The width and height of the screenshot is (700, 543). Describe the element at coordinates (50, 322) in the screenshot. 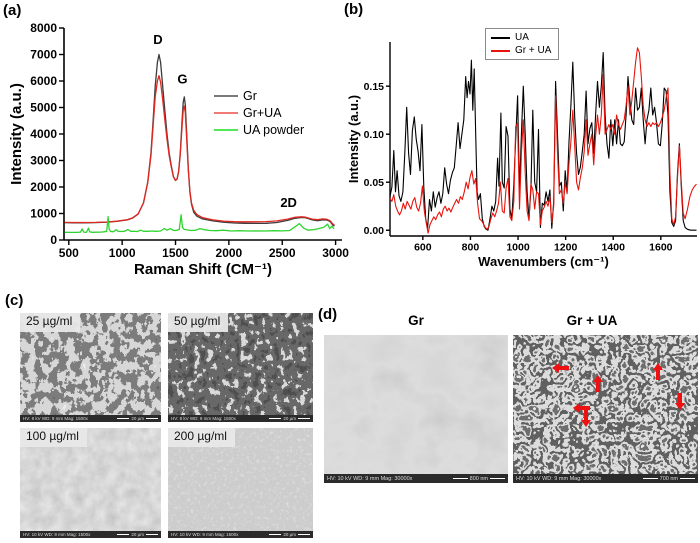

I see `concentration-label-25: 25 µg/ml` at that location.